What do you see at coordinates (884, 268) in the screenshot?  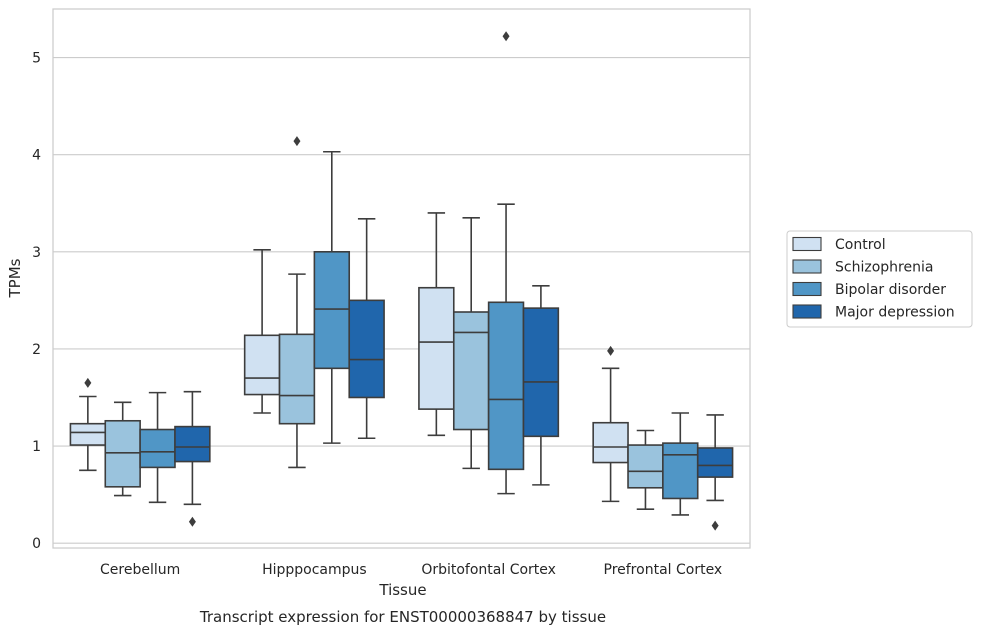 I see `legend-label: Schizophrenia` at bounding box center [884, 268].